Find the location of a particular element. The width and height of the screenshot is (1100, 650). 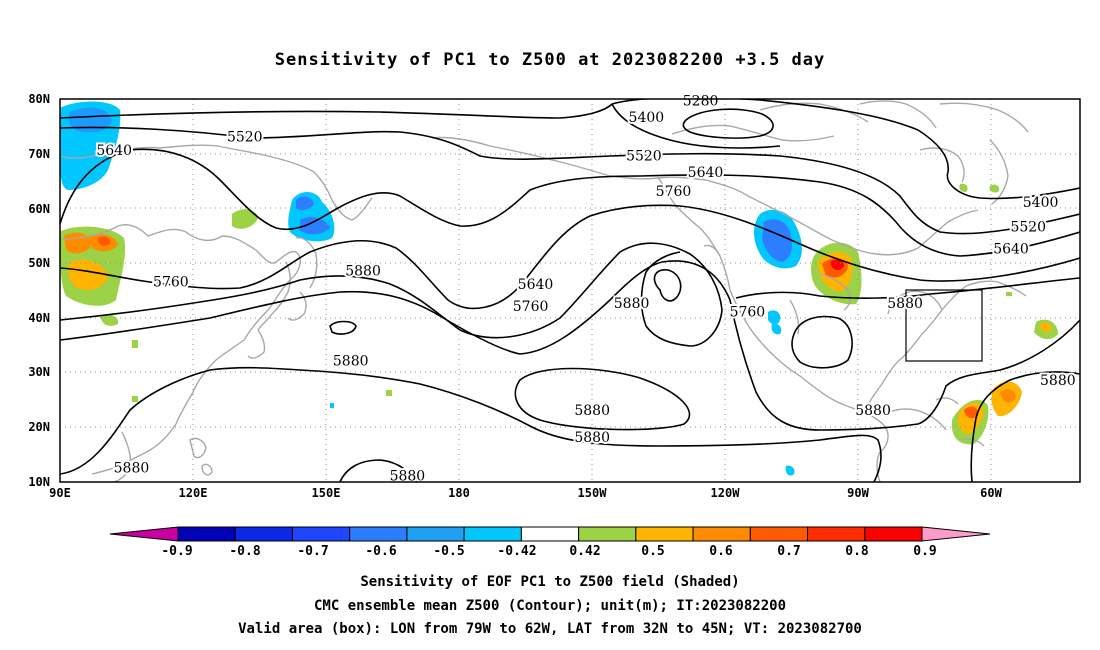

lat-label-60n: 60N is located at coordinates (39, 209).